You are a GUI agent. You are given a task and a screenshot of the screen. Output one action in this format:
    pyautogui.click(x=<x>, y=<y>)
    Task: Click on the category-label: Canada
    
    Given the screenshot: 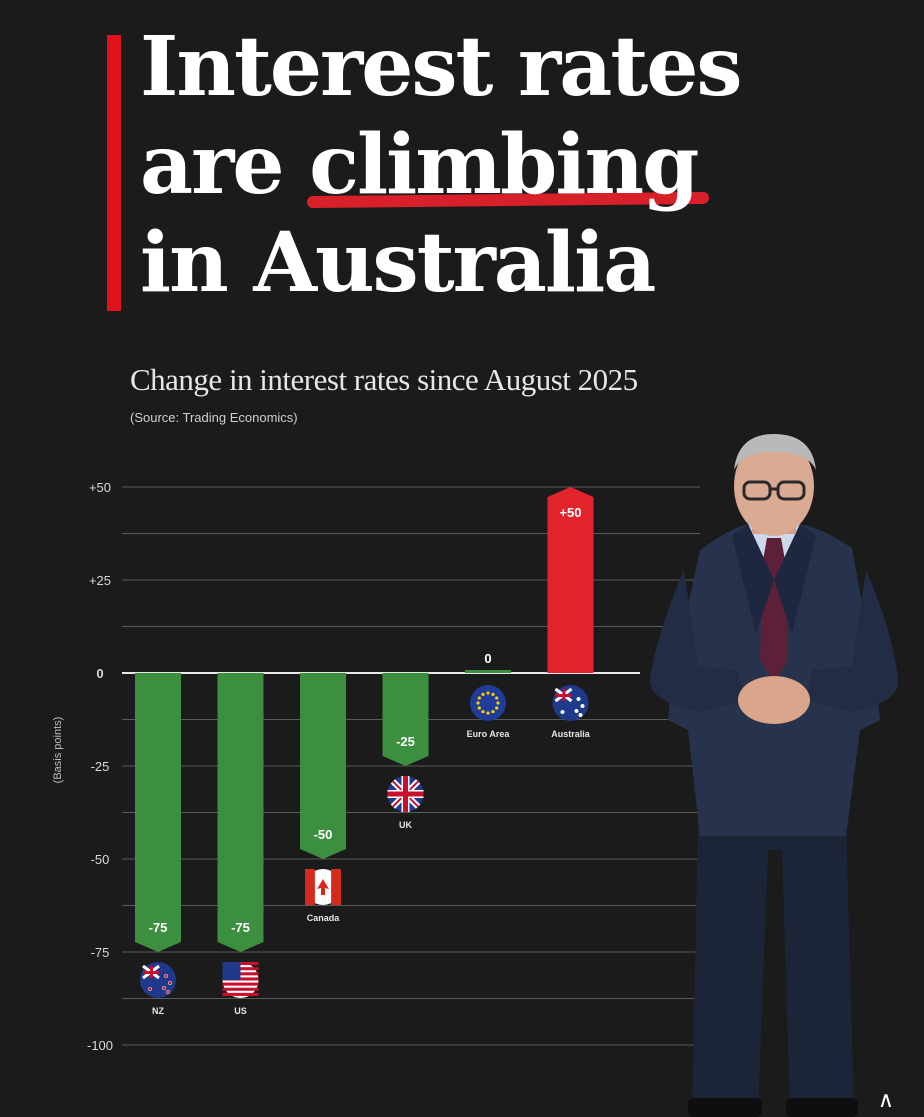 What is the action you would take?
    pyautogui.click(x=324, y=918)
    